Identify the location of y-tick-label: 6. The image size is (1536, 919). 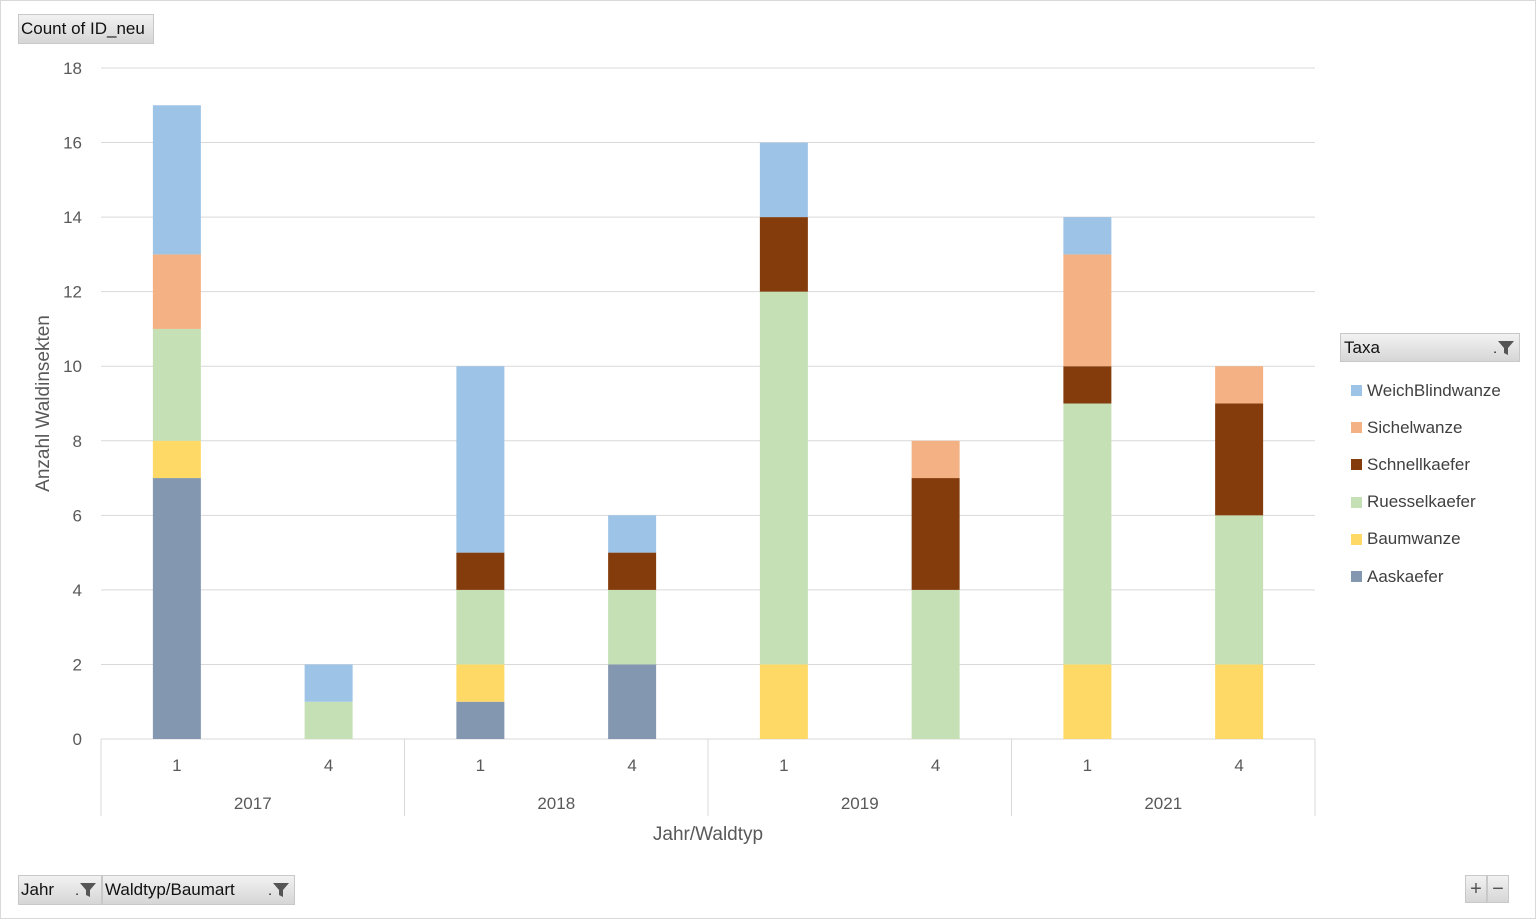
(77, 515).